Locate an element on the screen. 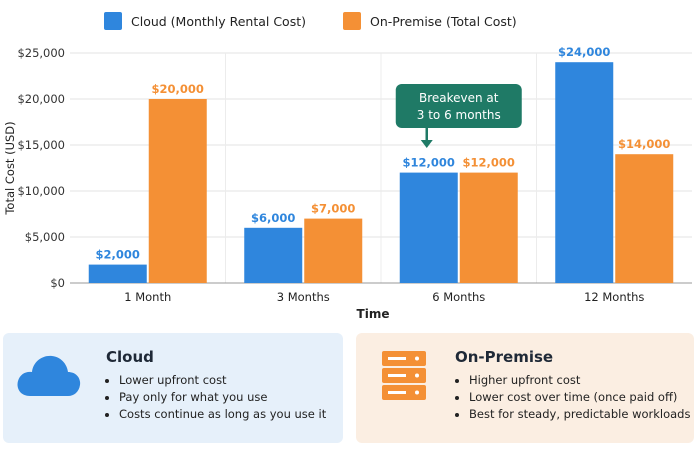  breakeven-text-line1: Breakeven at is located at coordinates (459, 98).